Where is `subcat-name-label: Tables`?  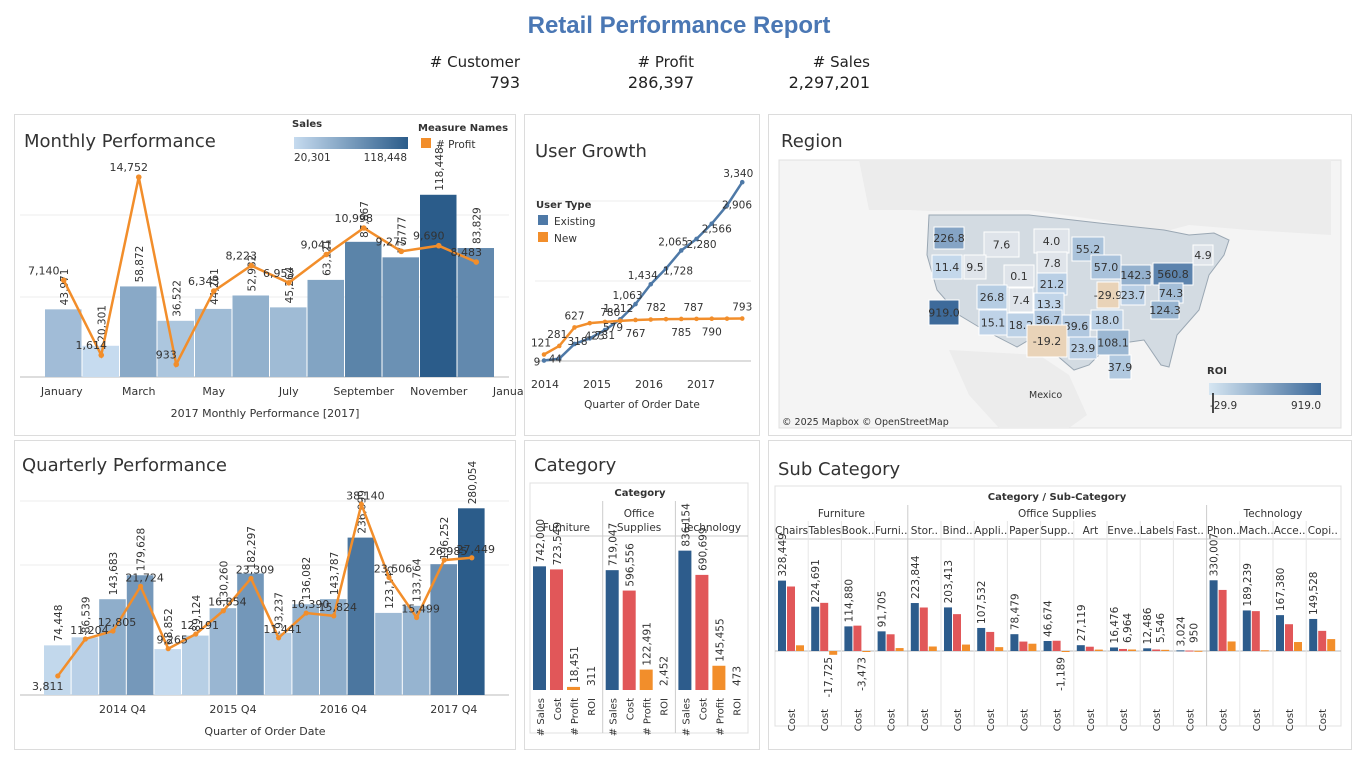 subcat-name-label: Tables is located at coordinates (824, 531).